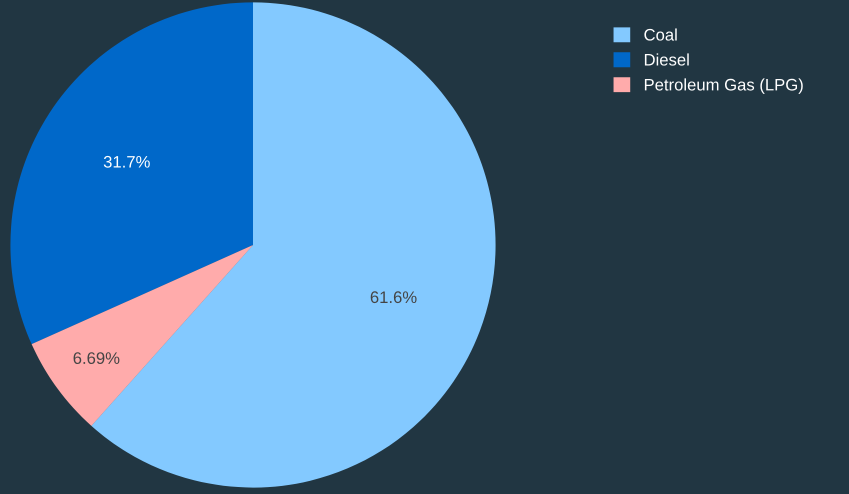  Describe the element at coordinates (393, 297) in the screenshot. I see `data-label: 61.6%` at that location.